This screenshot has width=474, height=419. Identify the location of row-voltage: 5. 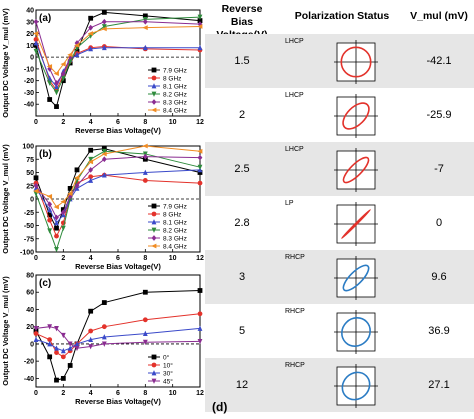
(242, 331).